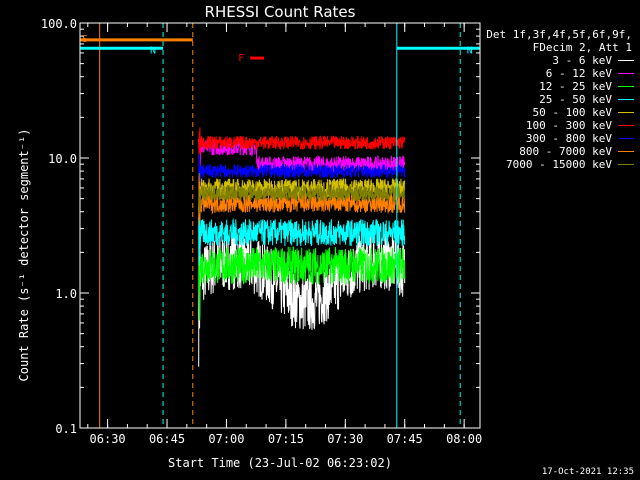 Image resolution: width=640 pixels, height=480 pixels. I want to click on x-axis-label: Start Time (23-Jul-02 06:23:02), so click(280, 463).